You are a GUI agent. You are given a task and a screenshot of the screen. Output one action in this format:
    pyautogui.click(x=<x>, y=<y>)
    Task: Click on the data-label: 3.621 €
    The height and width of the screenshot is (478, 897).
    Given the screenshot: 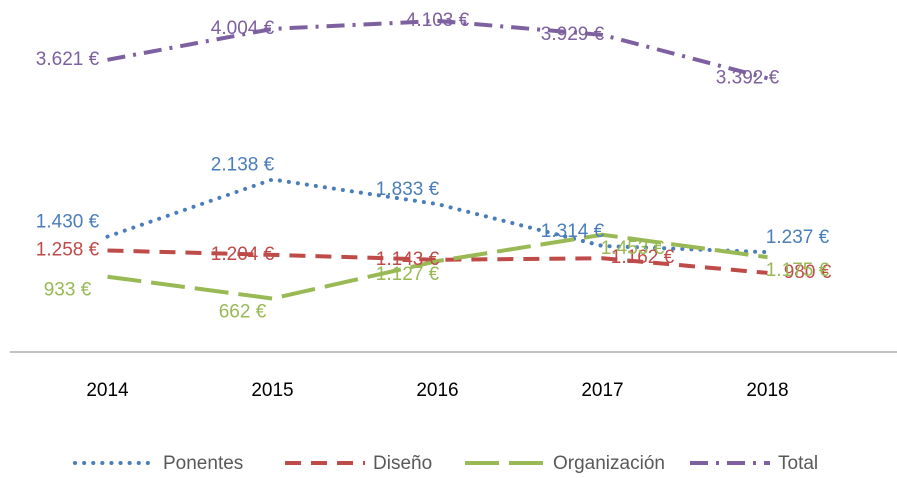 What is the action you would take?
    pyautogui.click(x=68, y=59)
    